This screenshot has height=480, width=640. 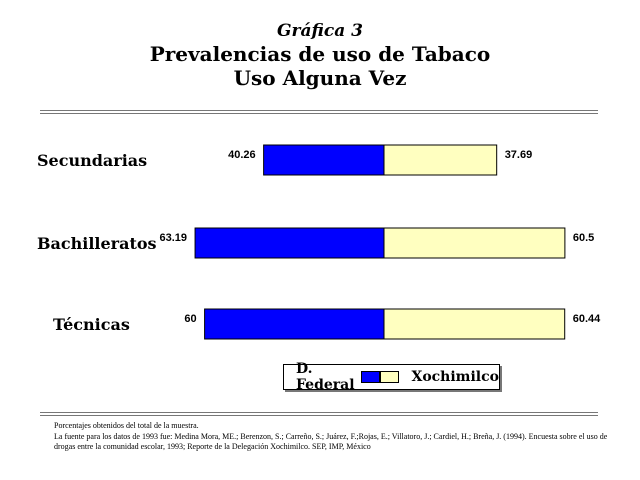 I want to click on category-label-bachilleratos: Bachilleratos, so click(x=97, y=243).